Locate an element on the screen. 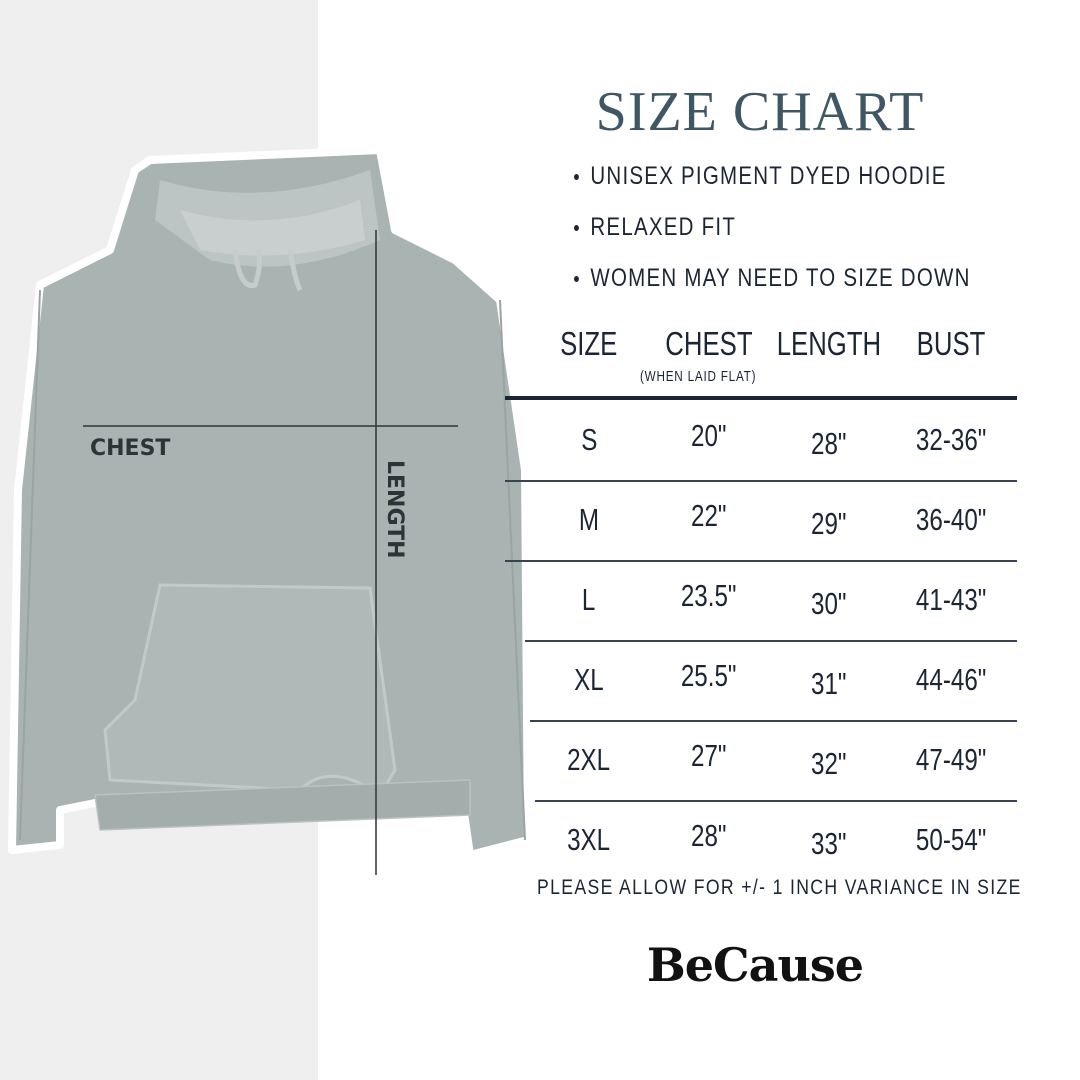  table-cell: 47-49" is located at coordinates (951, 760).